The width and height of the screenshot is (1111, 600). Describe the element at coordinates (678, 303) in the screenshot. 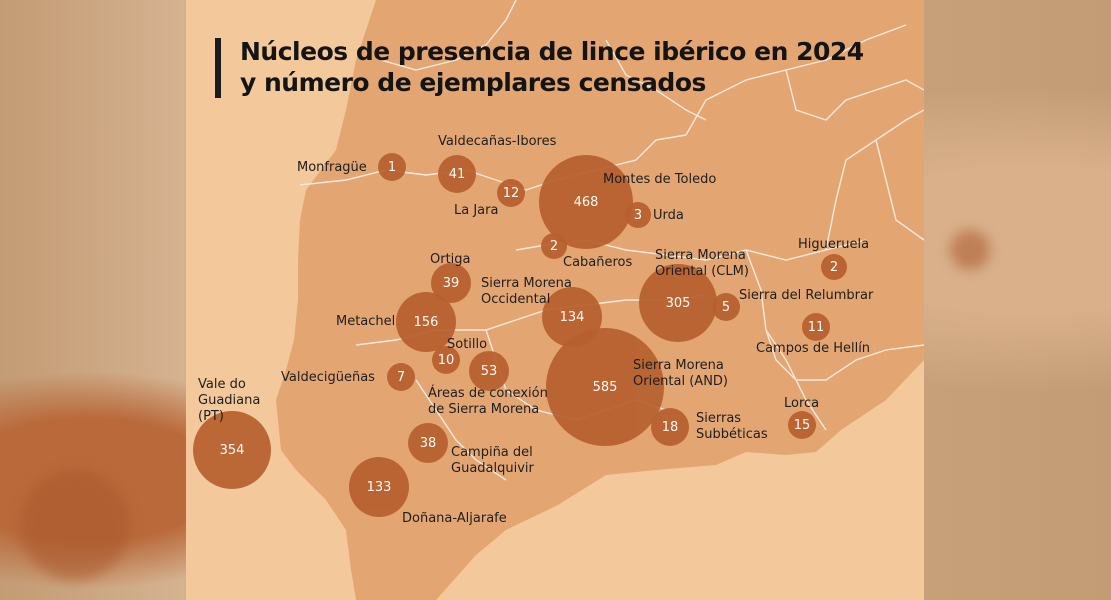

I see `bubble-sierra-morena-oriental-clm: 305` at that location.